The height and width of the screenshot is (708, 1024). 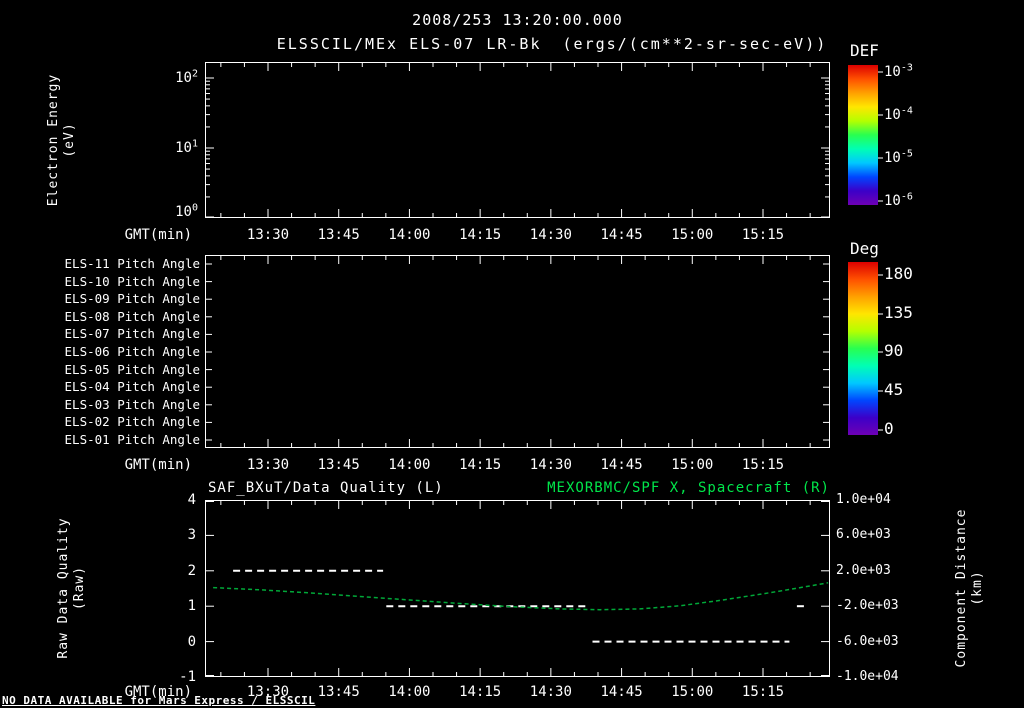 What do you see at coordinates (194, 144) in the screenshot?
I see `tick-exponent: 1` at bounding box center [194, 144].